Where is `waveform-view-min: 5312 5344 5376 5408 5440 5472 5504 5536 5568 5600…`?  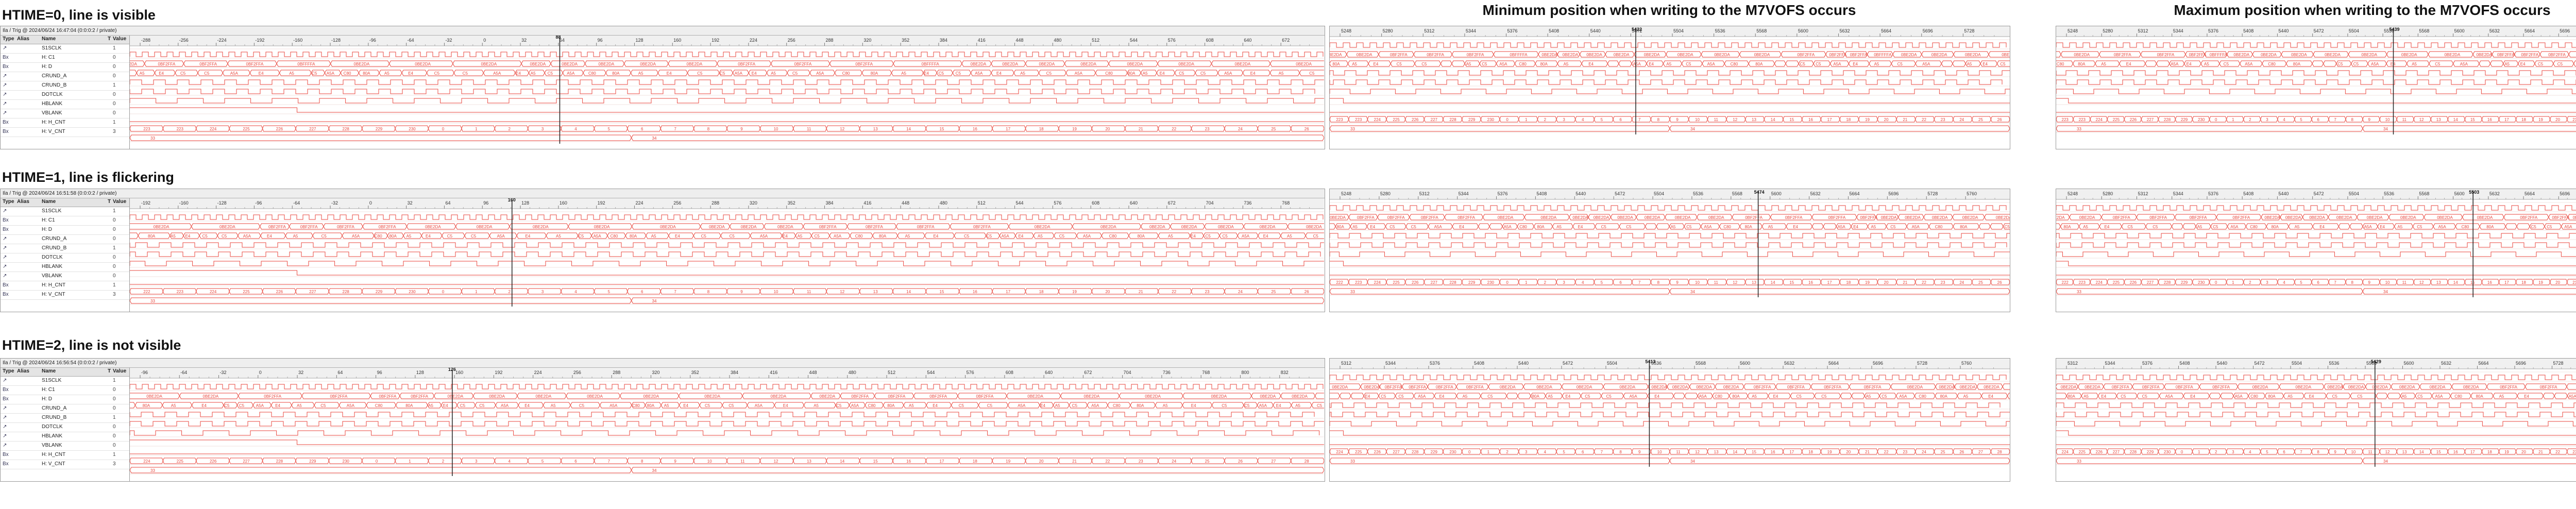 waveform-view-min: 5312 5344 5376 5408 5440 5472 5504 5536 5568 5600… is located at coordinates (1670, 420).